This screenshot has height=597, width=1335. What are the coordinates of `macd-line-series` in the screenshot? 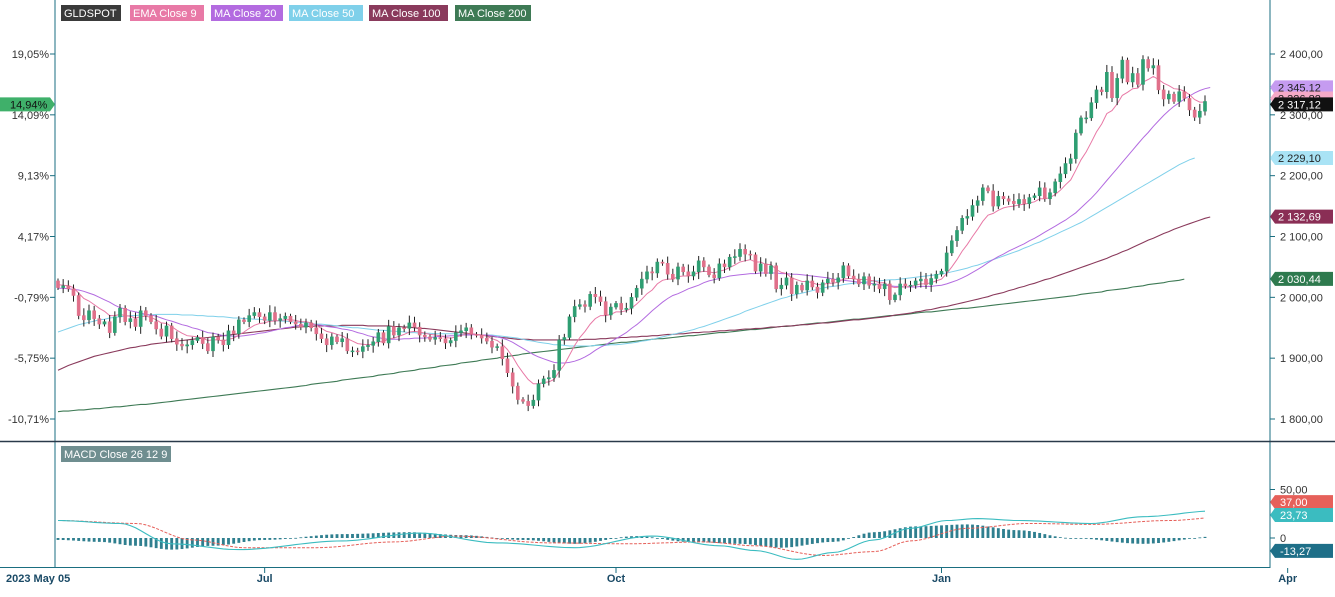 It's located at (631, 535).